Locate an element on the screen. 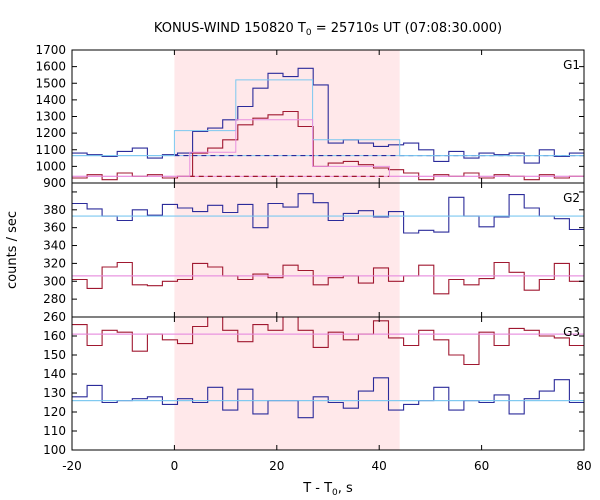 This screenshot has width=600, height=500. y-tick-label: 1100 is located at coordinates (50, 150).